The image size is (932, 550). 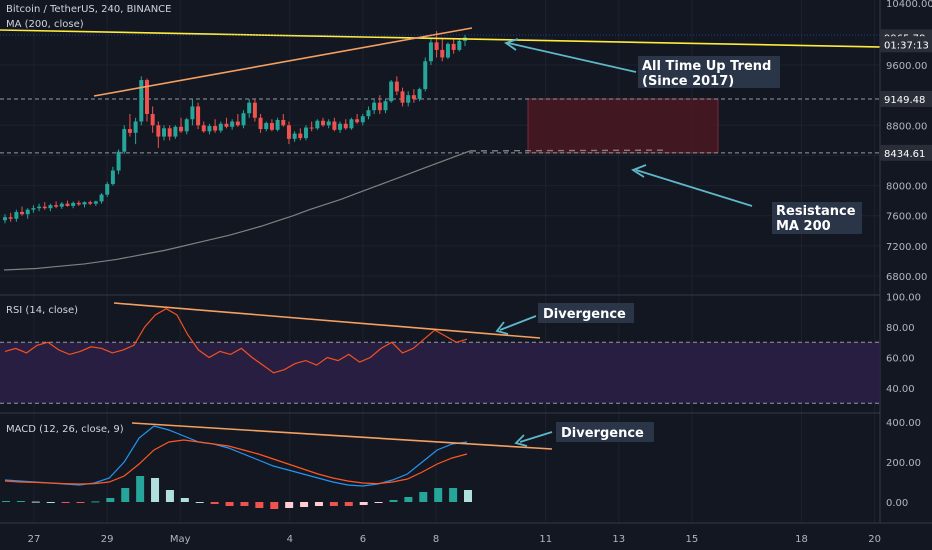 What do you see at coordinates (584, 434) in the screenshot?
I see `macd-divergence-annotation: Divergence` at bounding box center [584, 434].